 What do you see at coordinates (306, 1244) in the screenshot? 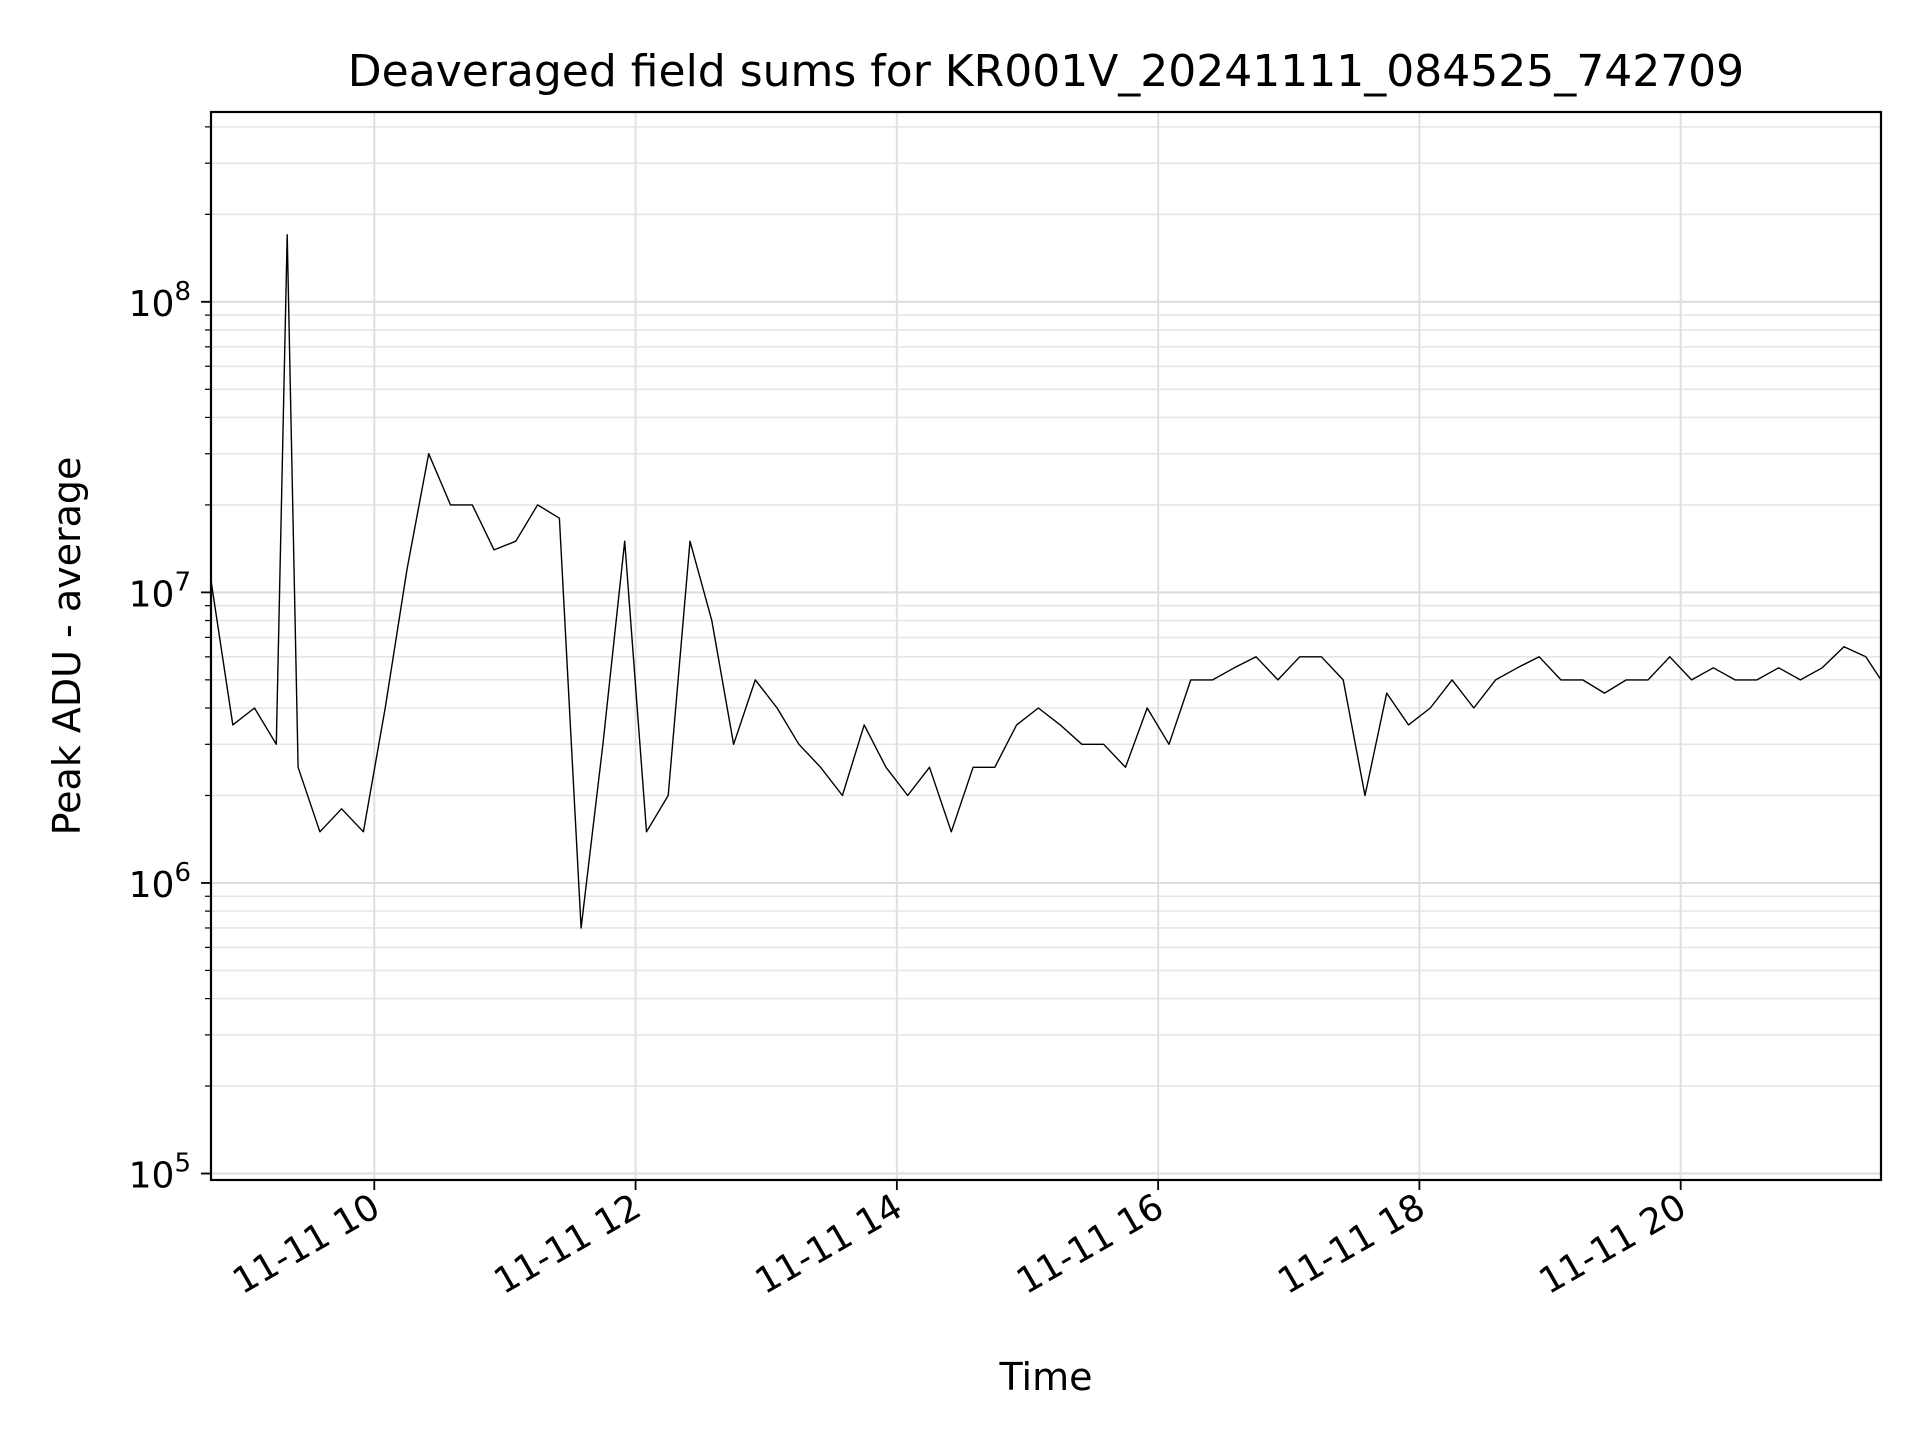
I see `x-tick-label: 11-11 10` at bounding box center [306, 1244].